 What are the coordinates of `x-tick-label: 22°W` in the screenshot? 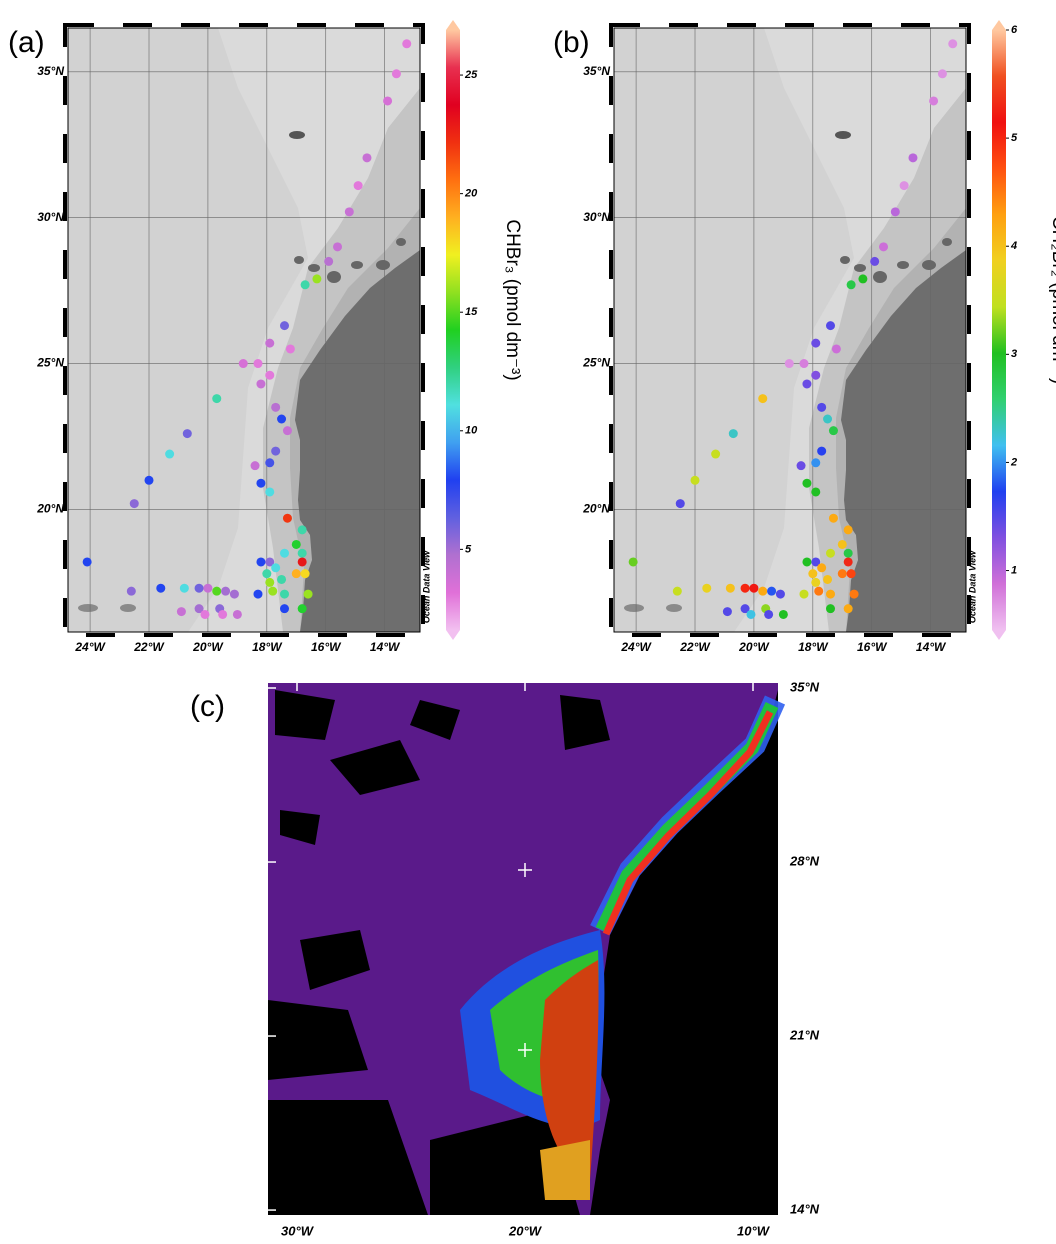 It's located at (695, 647).